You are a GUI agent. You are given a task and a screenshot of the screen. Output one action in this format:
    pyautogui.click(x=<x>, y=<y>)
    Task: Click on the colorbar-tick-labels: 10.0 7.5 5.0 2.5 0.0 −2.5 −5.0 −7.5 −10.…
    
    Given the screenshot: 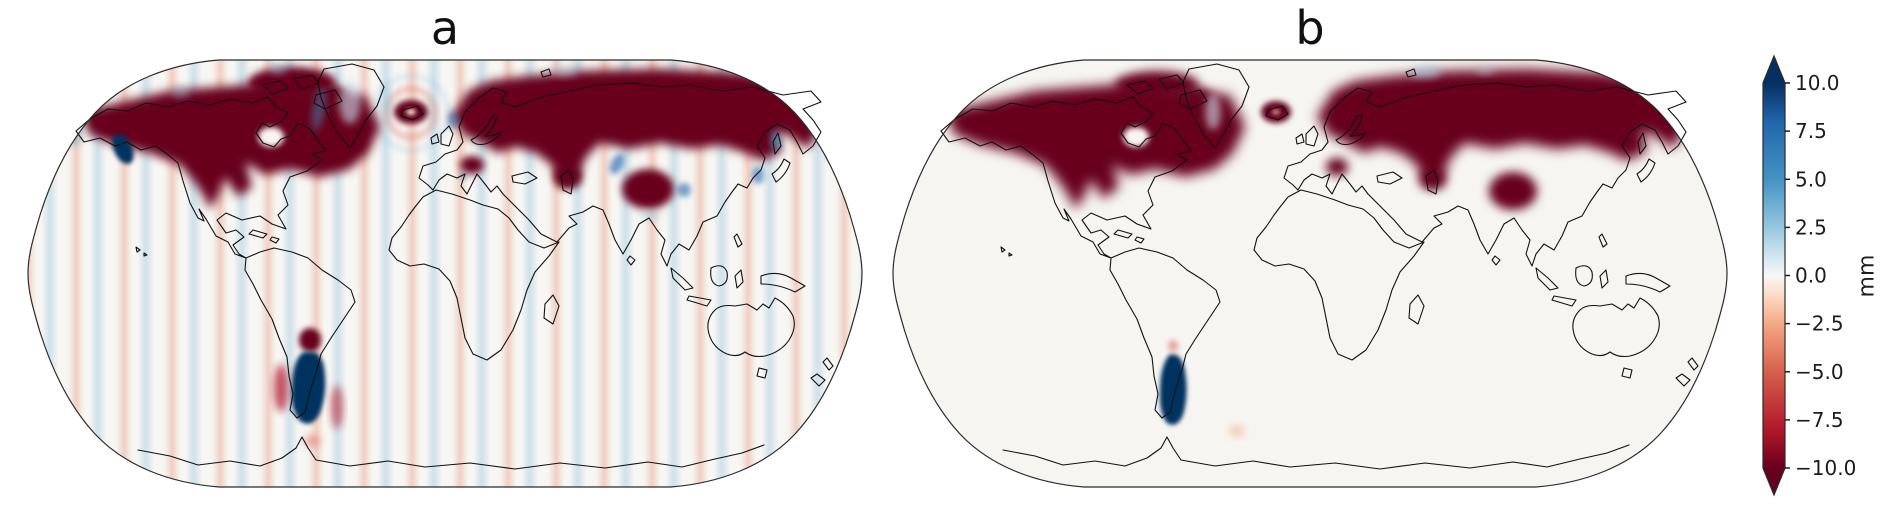 What is the action you would take?
    pyautogui.click(x=1825, y=275)
    